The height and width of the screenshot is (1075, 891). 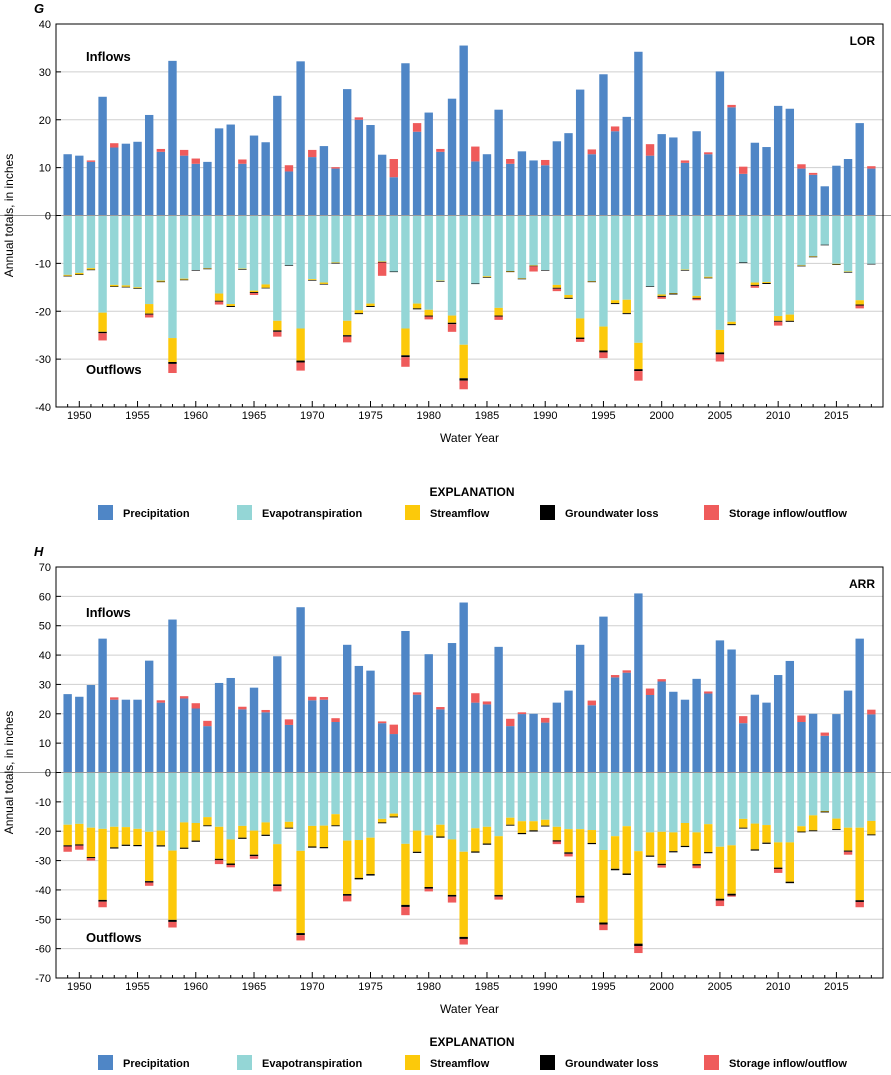 What do you see at coordinates (498, 865) in the screenshot?
I see `bar-streamflow-1986` at bounding box center [498, 865].